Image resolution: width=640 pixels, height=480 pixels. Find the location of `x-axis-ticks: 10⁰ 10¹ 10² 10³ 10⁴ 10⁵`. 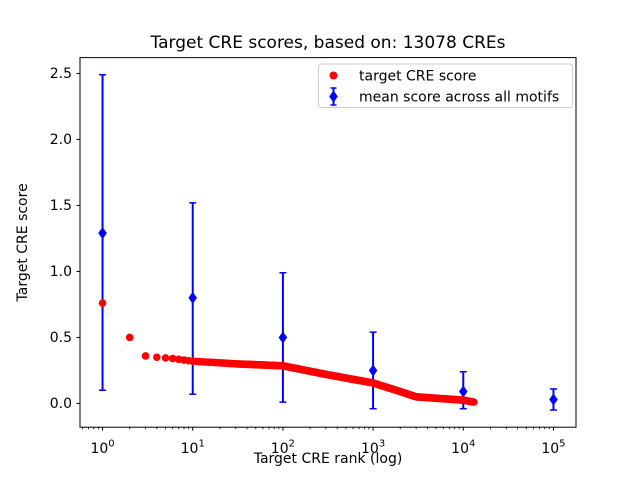

x-axis-ticks: 10⁰ 10¹ 10² 10³ 10⁴ 10⁵ is located at coordinates (324, 442).